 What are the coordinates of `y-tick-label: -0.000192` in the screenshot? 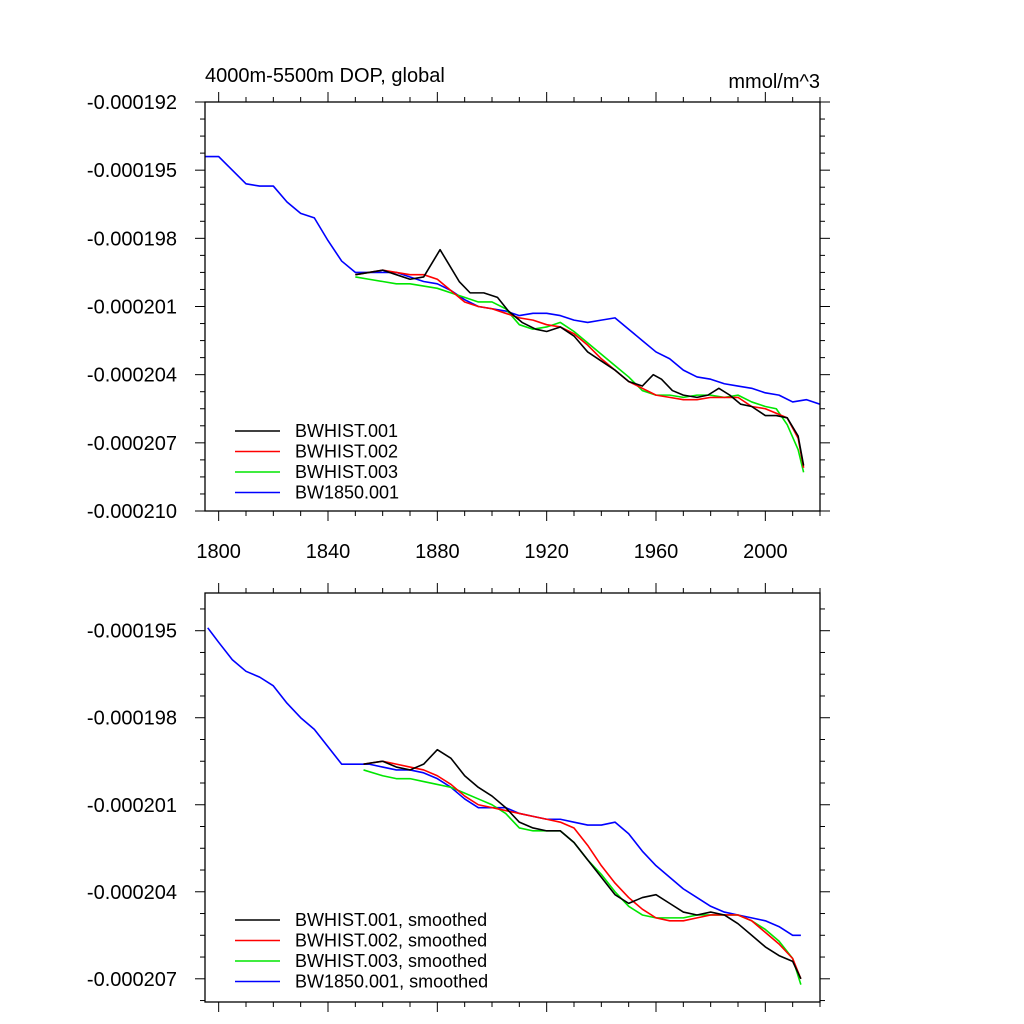 It's located at (132, 103).